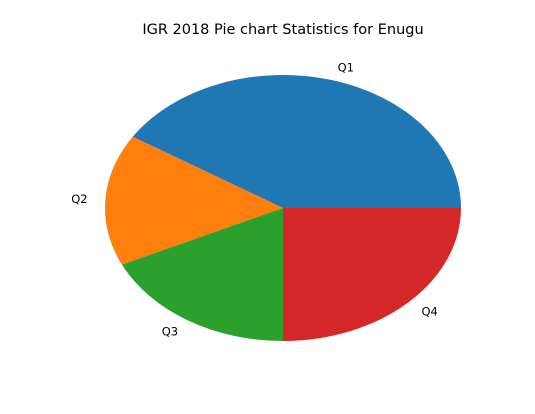 The image size is (535, 414). I want to click on slice-label-q2: Q2, so click(79, 199).